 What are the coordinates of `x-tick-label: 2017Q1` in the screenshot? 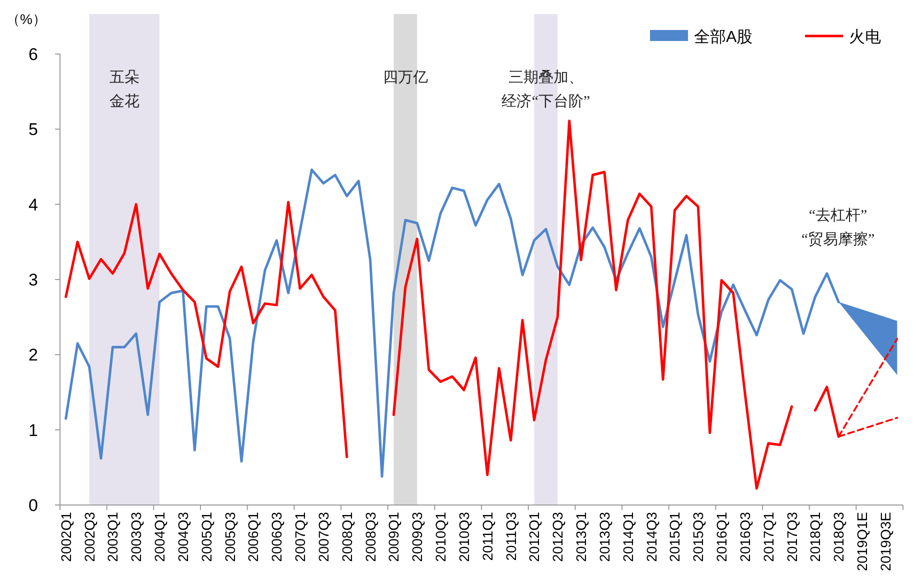 It's located at (768, 537).